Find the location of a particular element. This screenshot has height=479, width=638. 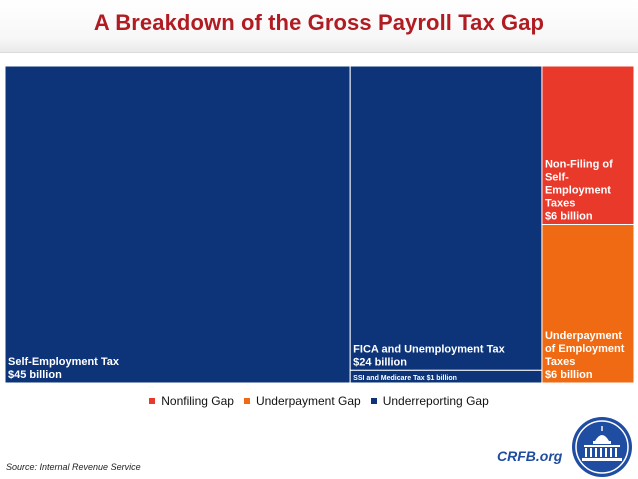

header-bar: A Breakdown of the Gross Payroll Tax Gap is located at coordinates (319, 26).